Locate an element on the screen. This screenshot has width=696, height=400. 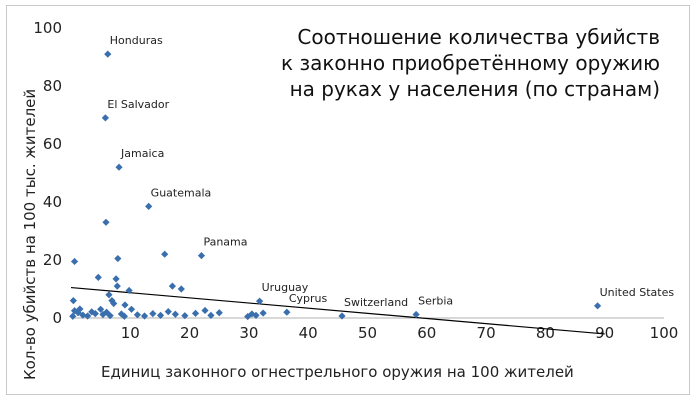
country-label: Honduras is located at coordinates (136, 40).